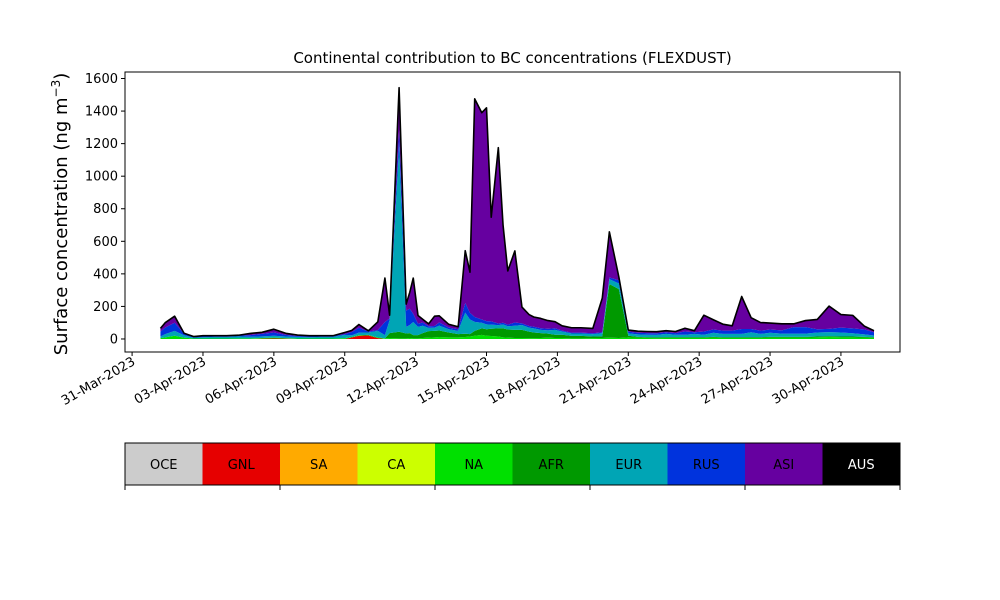 Image resolution: width=1000 pixels, height=600 pixels. I want to click on legend-swatch-rus, so click(706, 464).